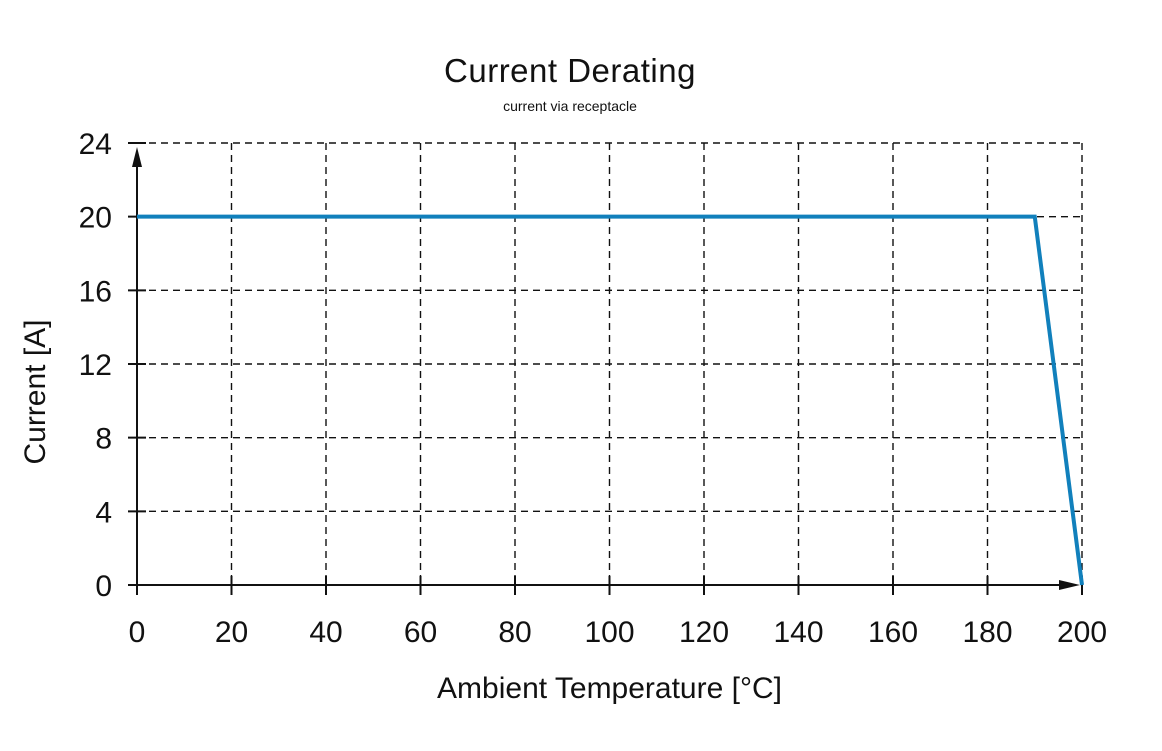 The image size is (1162, 751). Describe the element at coordinates (570, 106) in the screenshot. I see `chart-subtitle: current via receptacle` at that location.